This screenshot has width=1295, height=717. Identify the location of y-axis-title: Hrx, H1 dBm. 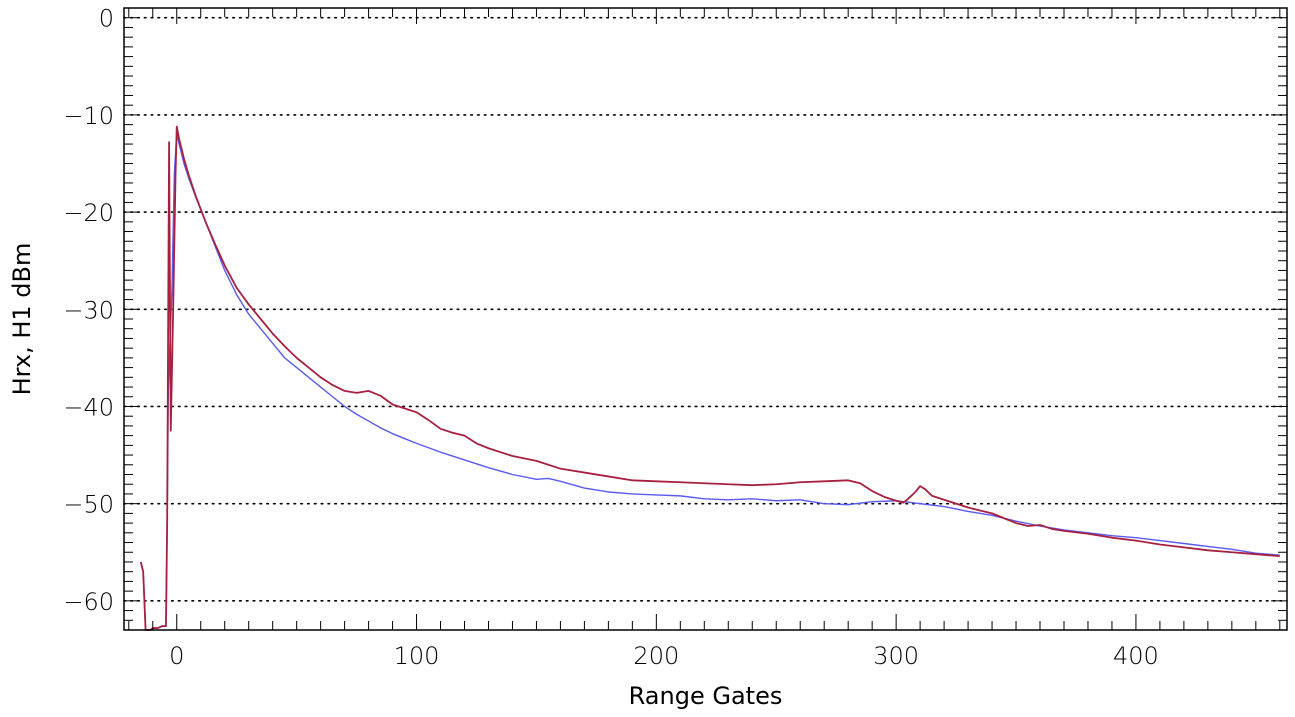
(22, 319).